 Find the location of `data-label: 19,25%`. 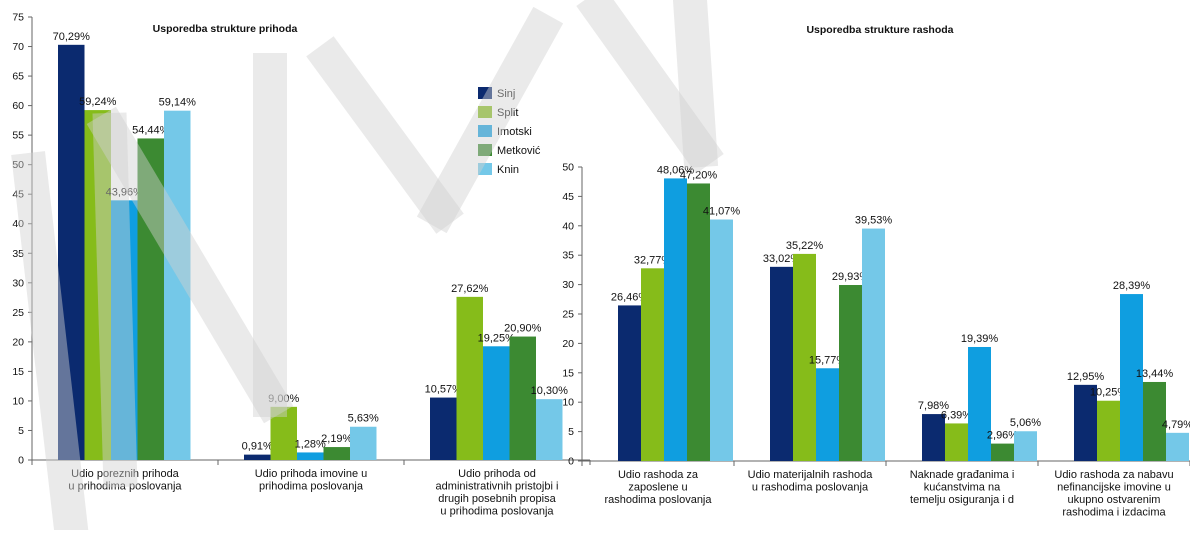

data-label: 19,25% is located at coordinates (497, 338).